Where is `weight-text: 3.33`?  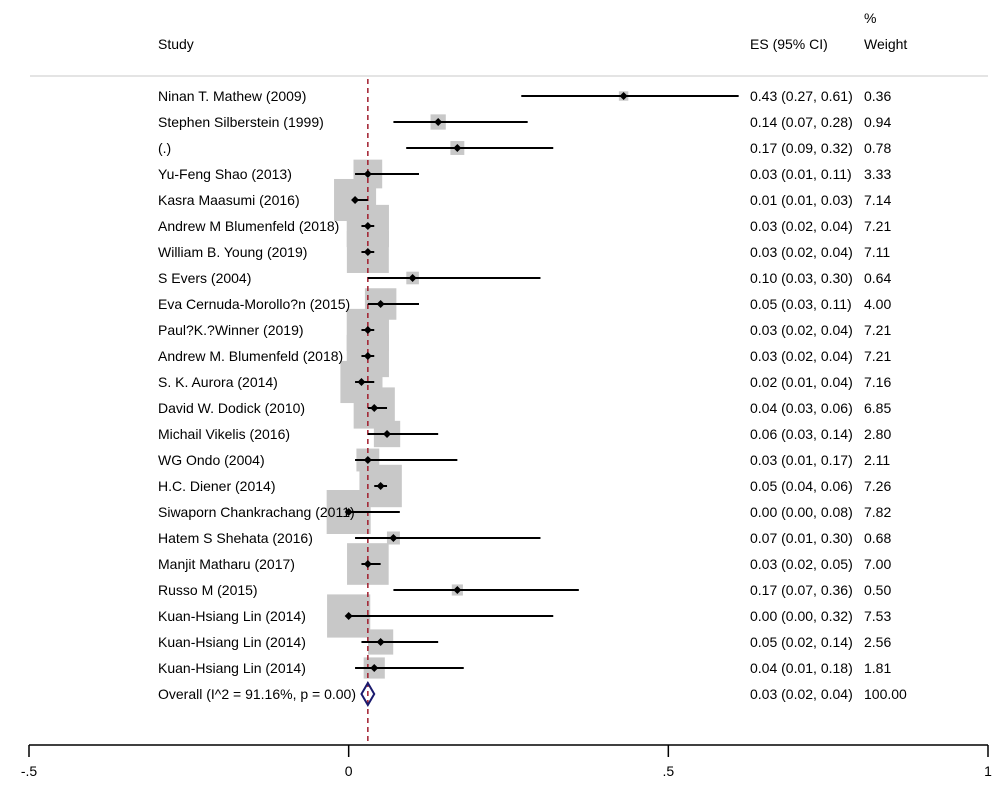
weight-text: 3.33 is located at coordinates (877, 174).